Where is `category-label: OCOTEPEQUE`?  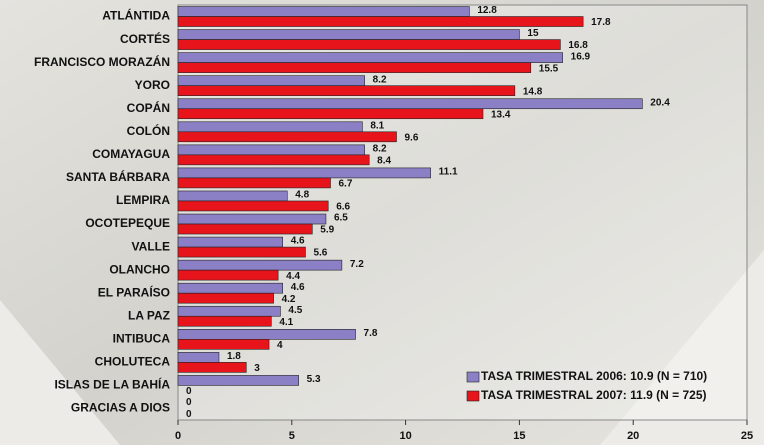 category-label: OCOTEPEQUE is located at coordinates (127, 223).